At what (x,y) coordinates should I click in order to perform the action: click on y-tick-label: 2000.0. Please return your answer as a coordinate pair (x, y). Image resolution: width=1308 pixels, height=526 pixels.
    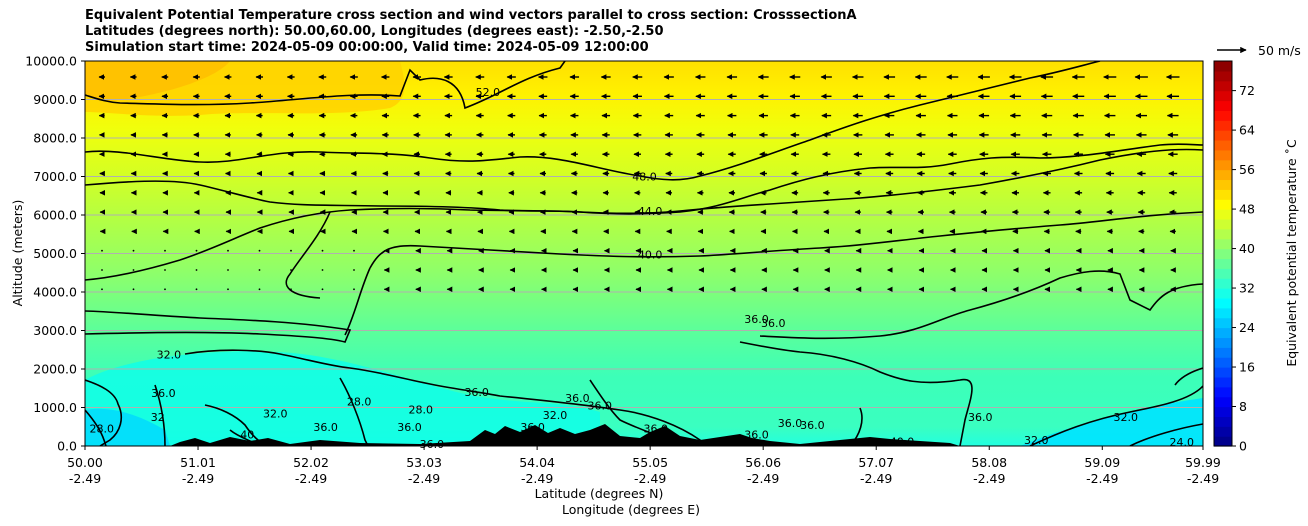
    Looking at the image, I should click on (55, 369).